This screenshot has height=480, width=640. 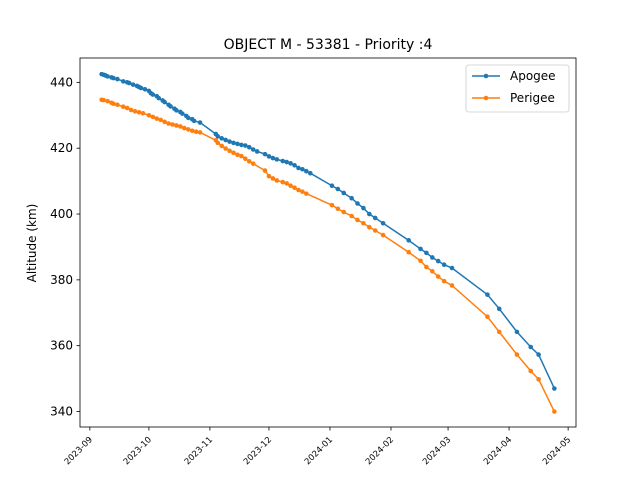 What do you see at coordinates (533, 76) in the screenshot?
I see `legend-label: Apogee` at bounding box center [533, 76].